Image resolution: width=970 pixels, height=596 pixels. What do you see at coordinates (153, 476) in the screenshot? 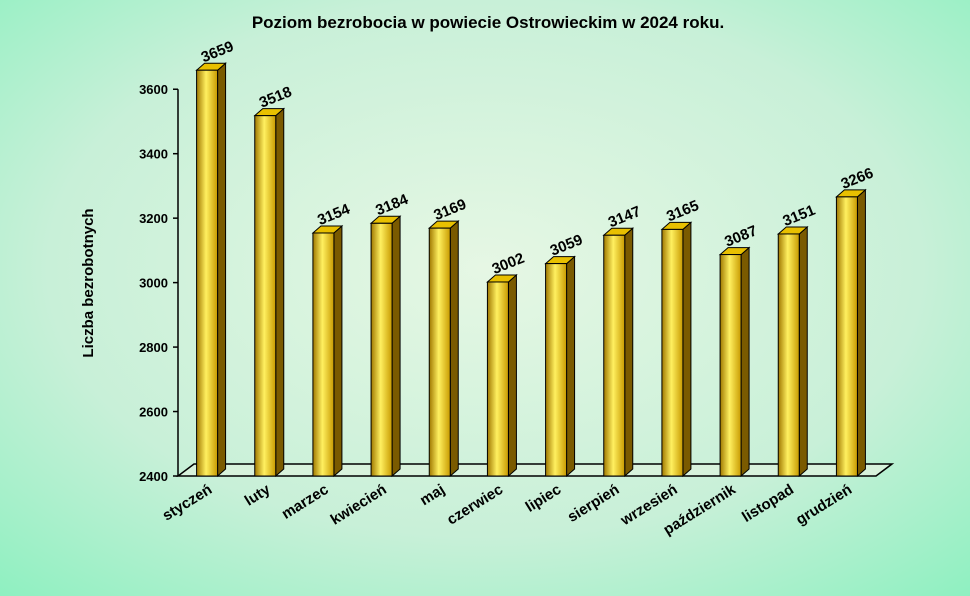
I see `y-tick-label: 2400` at bounding box center [153, 476].